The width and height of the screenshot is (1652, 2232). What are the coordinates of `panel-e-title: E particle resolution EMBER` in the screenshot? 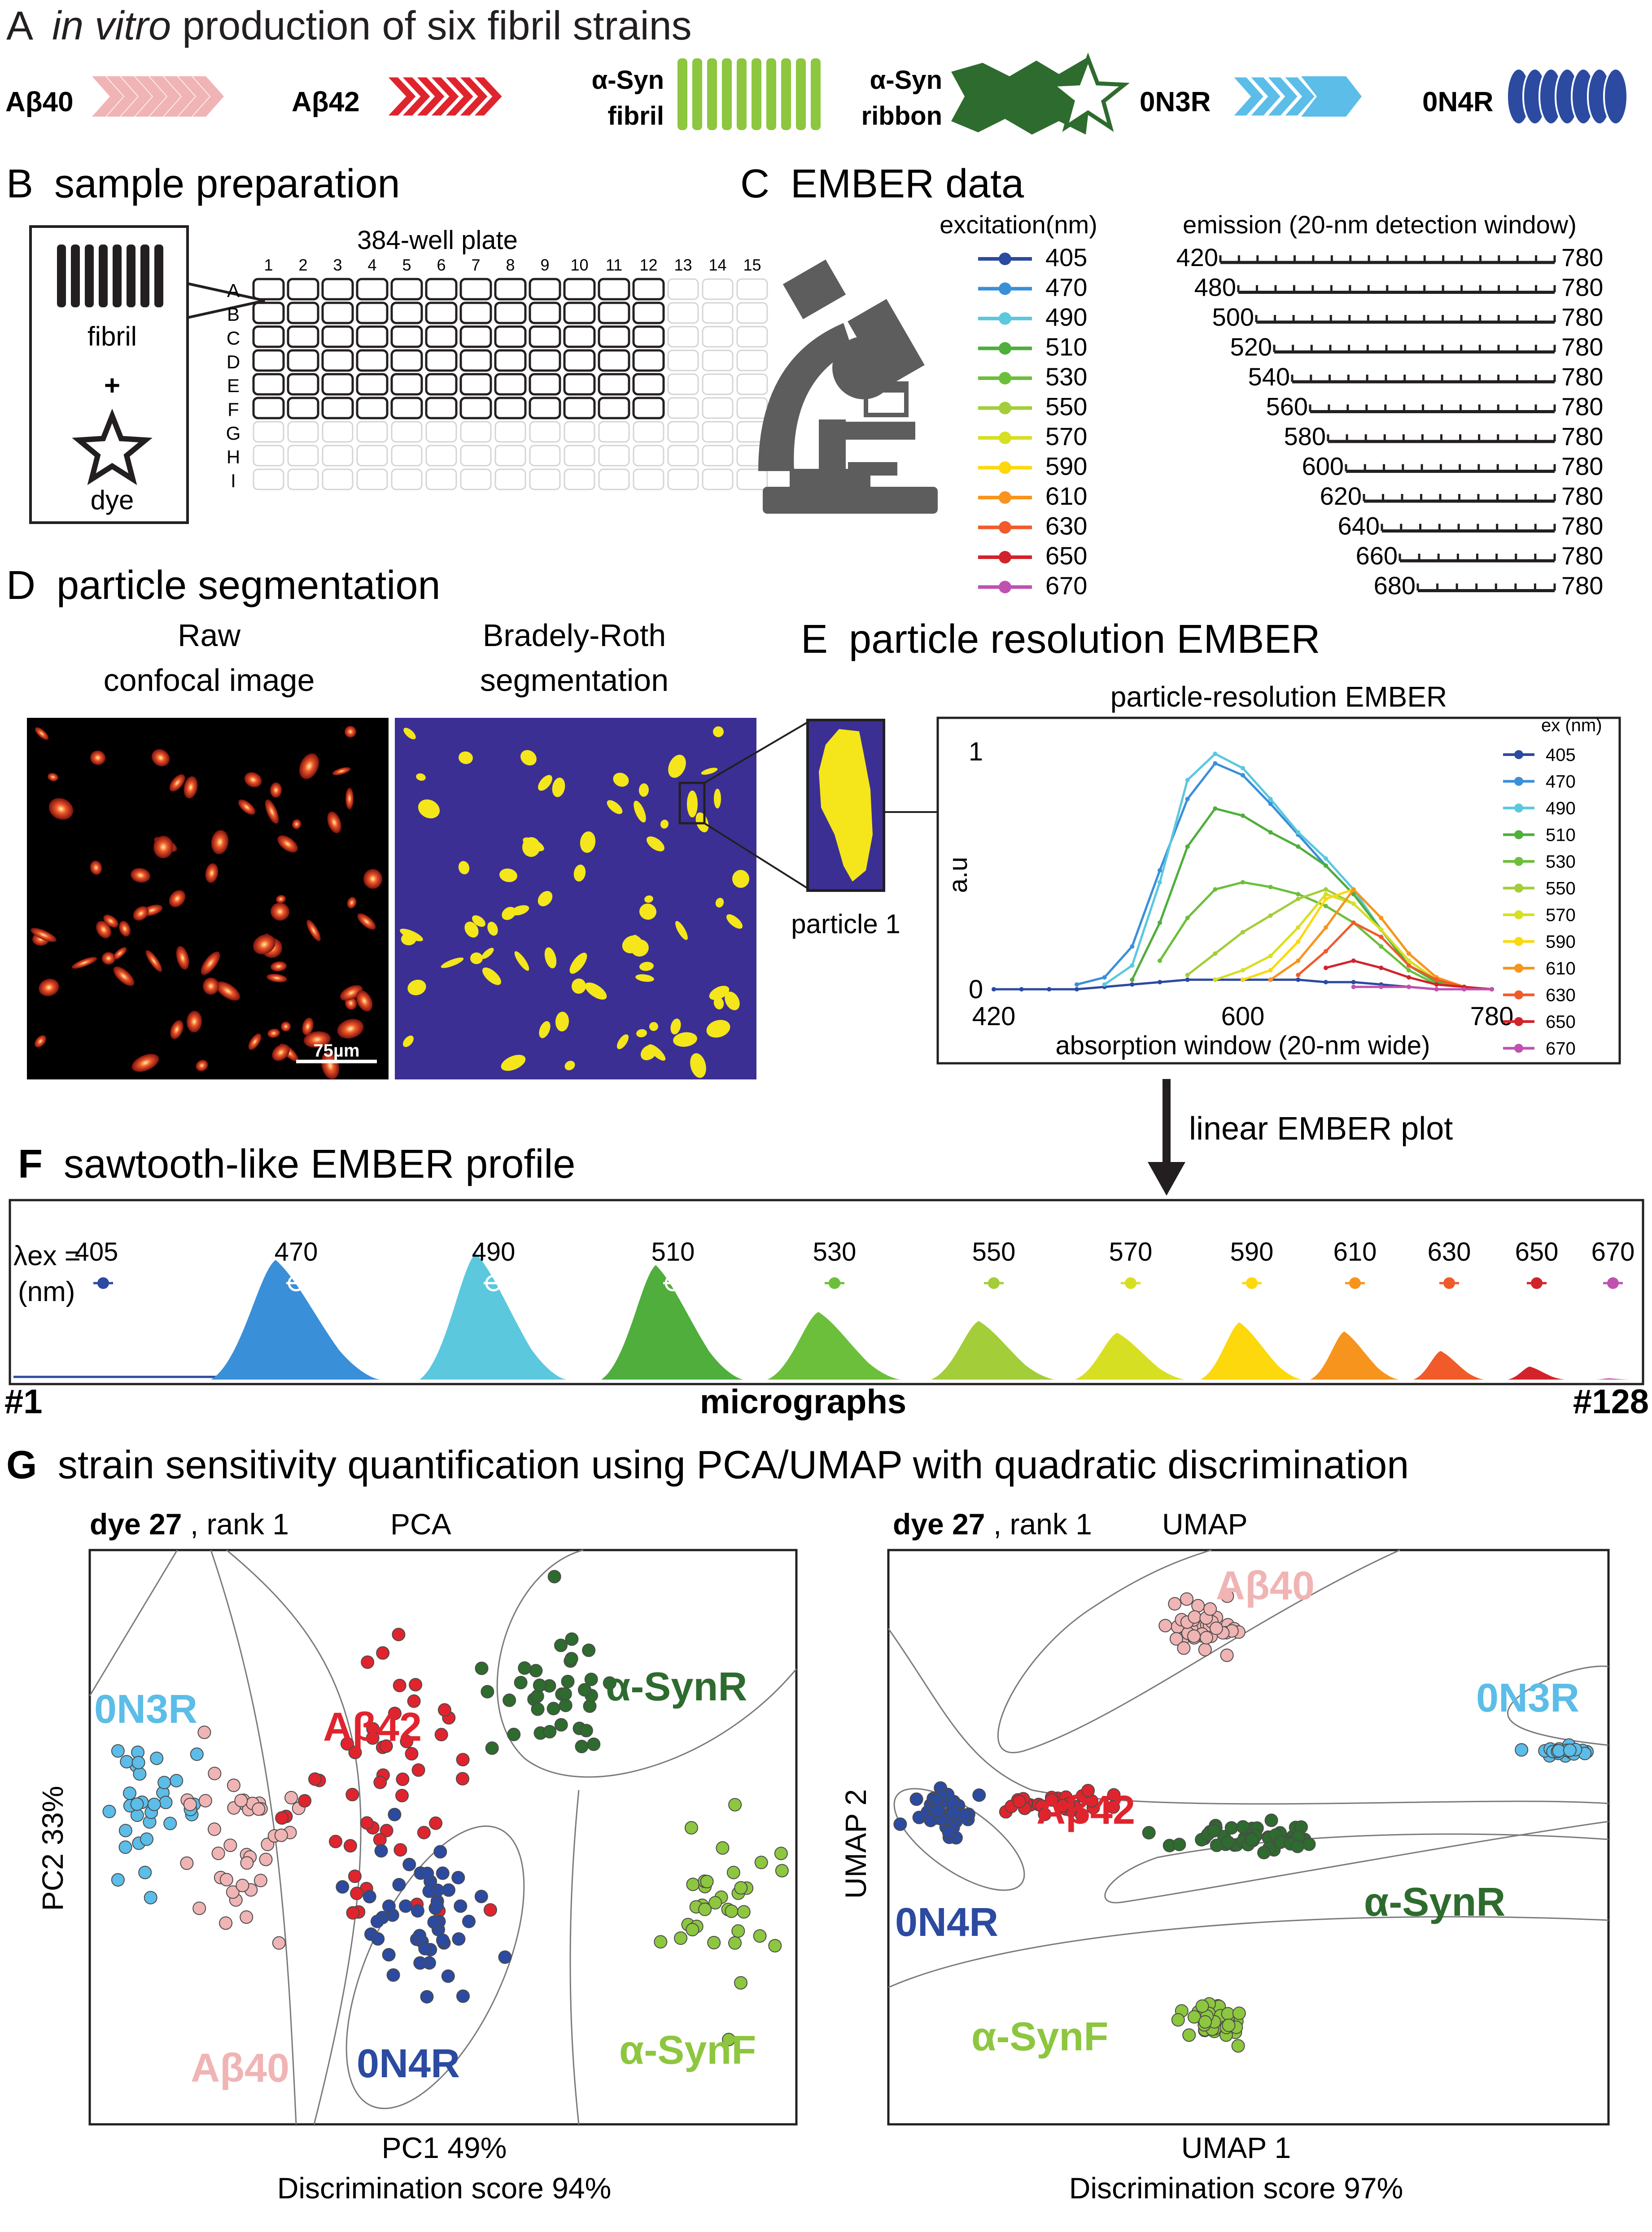 It's located at (1060, 640).